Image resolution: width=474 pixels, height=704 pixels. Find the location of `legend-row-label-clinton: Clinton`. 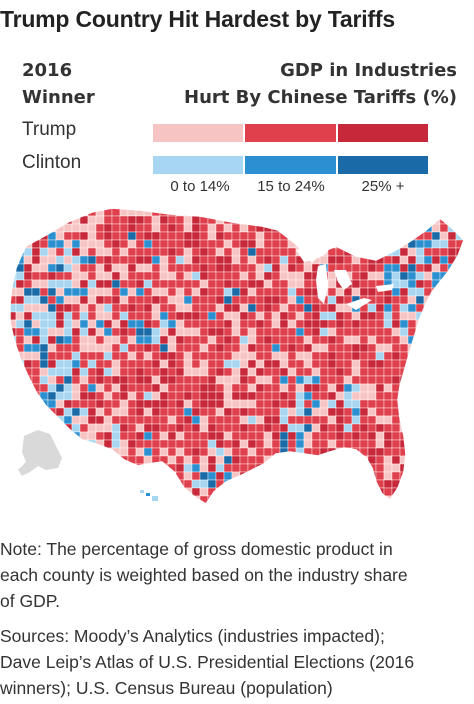

legend-row-label-clinton: Clinton is located at coordinates (52, 162).